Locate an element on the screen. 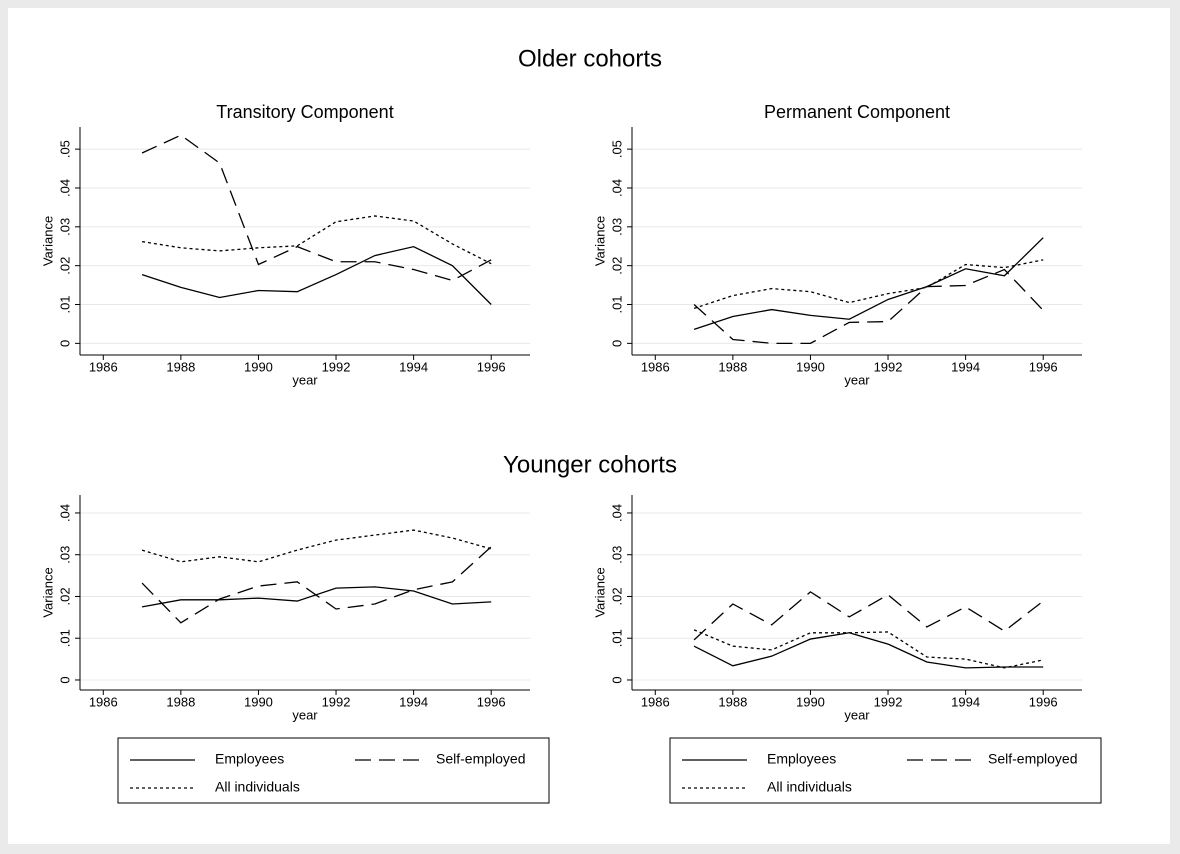 The width and height of the screenshot is (1180, 854). panel-title: Transitory Component is located at coordinates (304, 112).